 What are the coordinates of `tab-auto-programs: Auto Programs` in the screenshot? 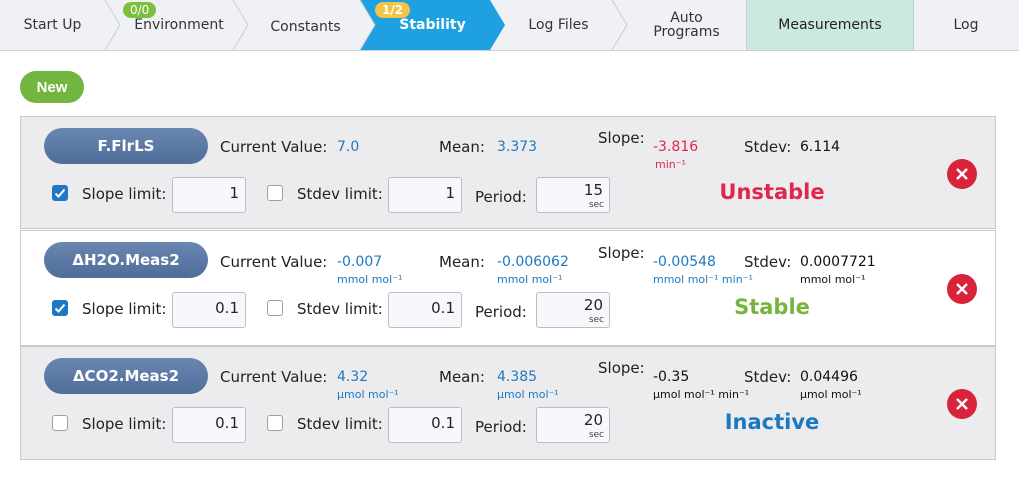 It's located at (686, 25).